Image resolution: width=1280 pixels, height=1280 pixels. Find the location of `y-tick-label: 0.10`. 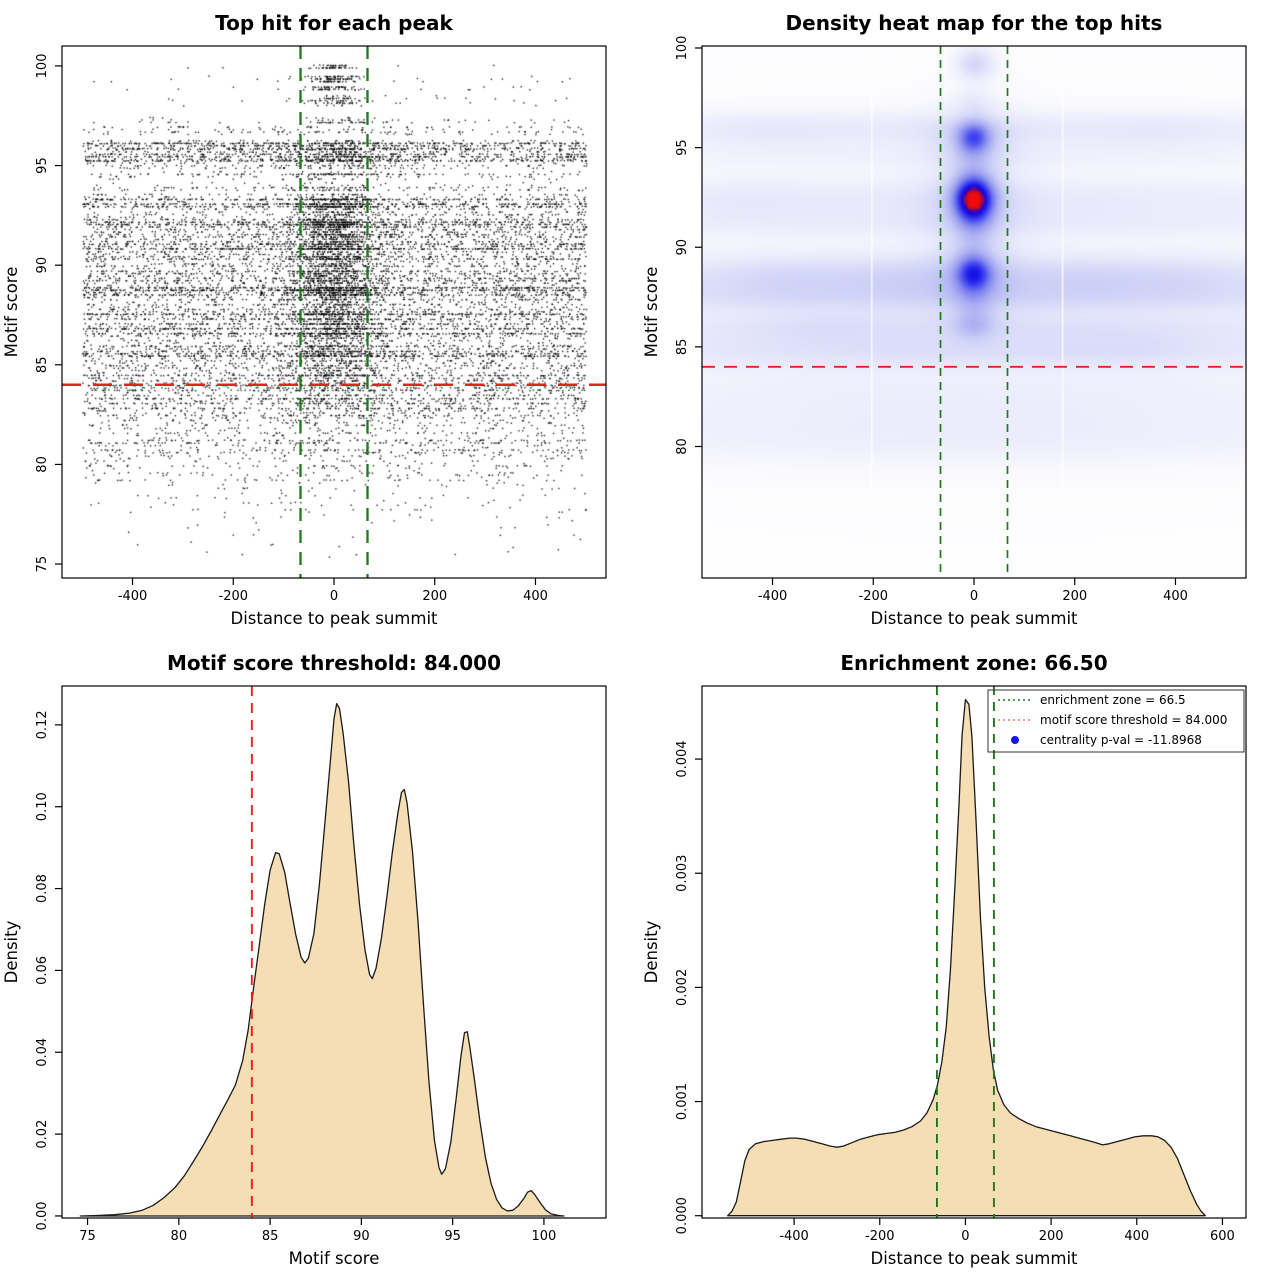

y-tick-label: 0.10 is located at coordinates (42, 806).